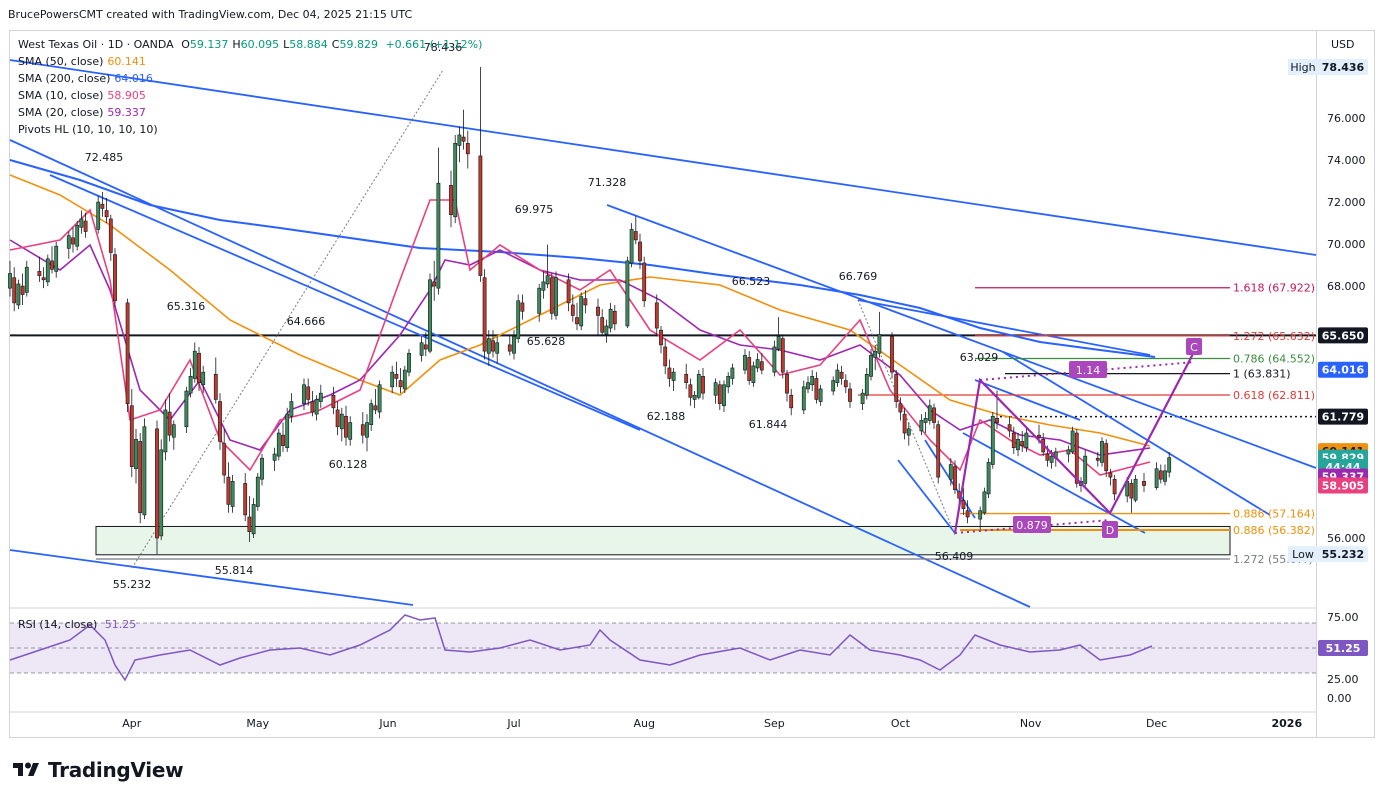 The width and height of the screenshot is (1383, 799). What do you see at coordinates (1194, 346) in the screenshot?
I see `harmonic-point-c: C` at bounding box center [1194, 346].